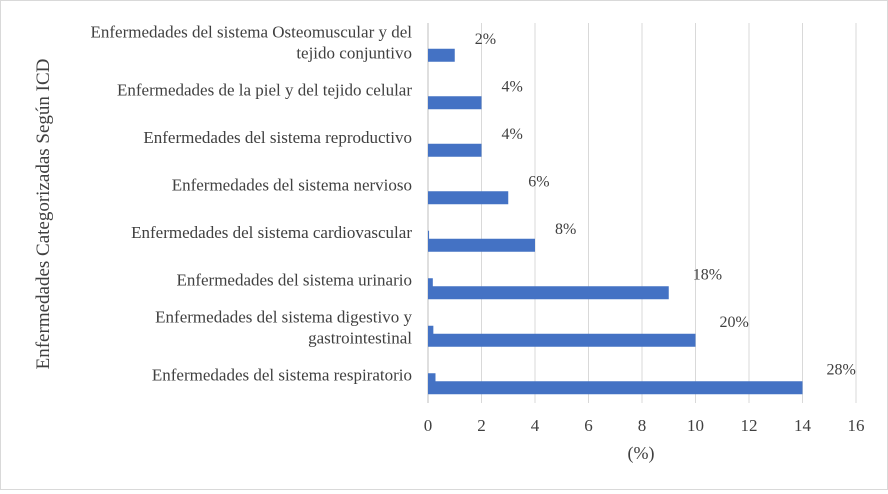  Describe the element at coordinates (481, 425) in the screenshot. I see `x-tick-label-2: 2` at that location.